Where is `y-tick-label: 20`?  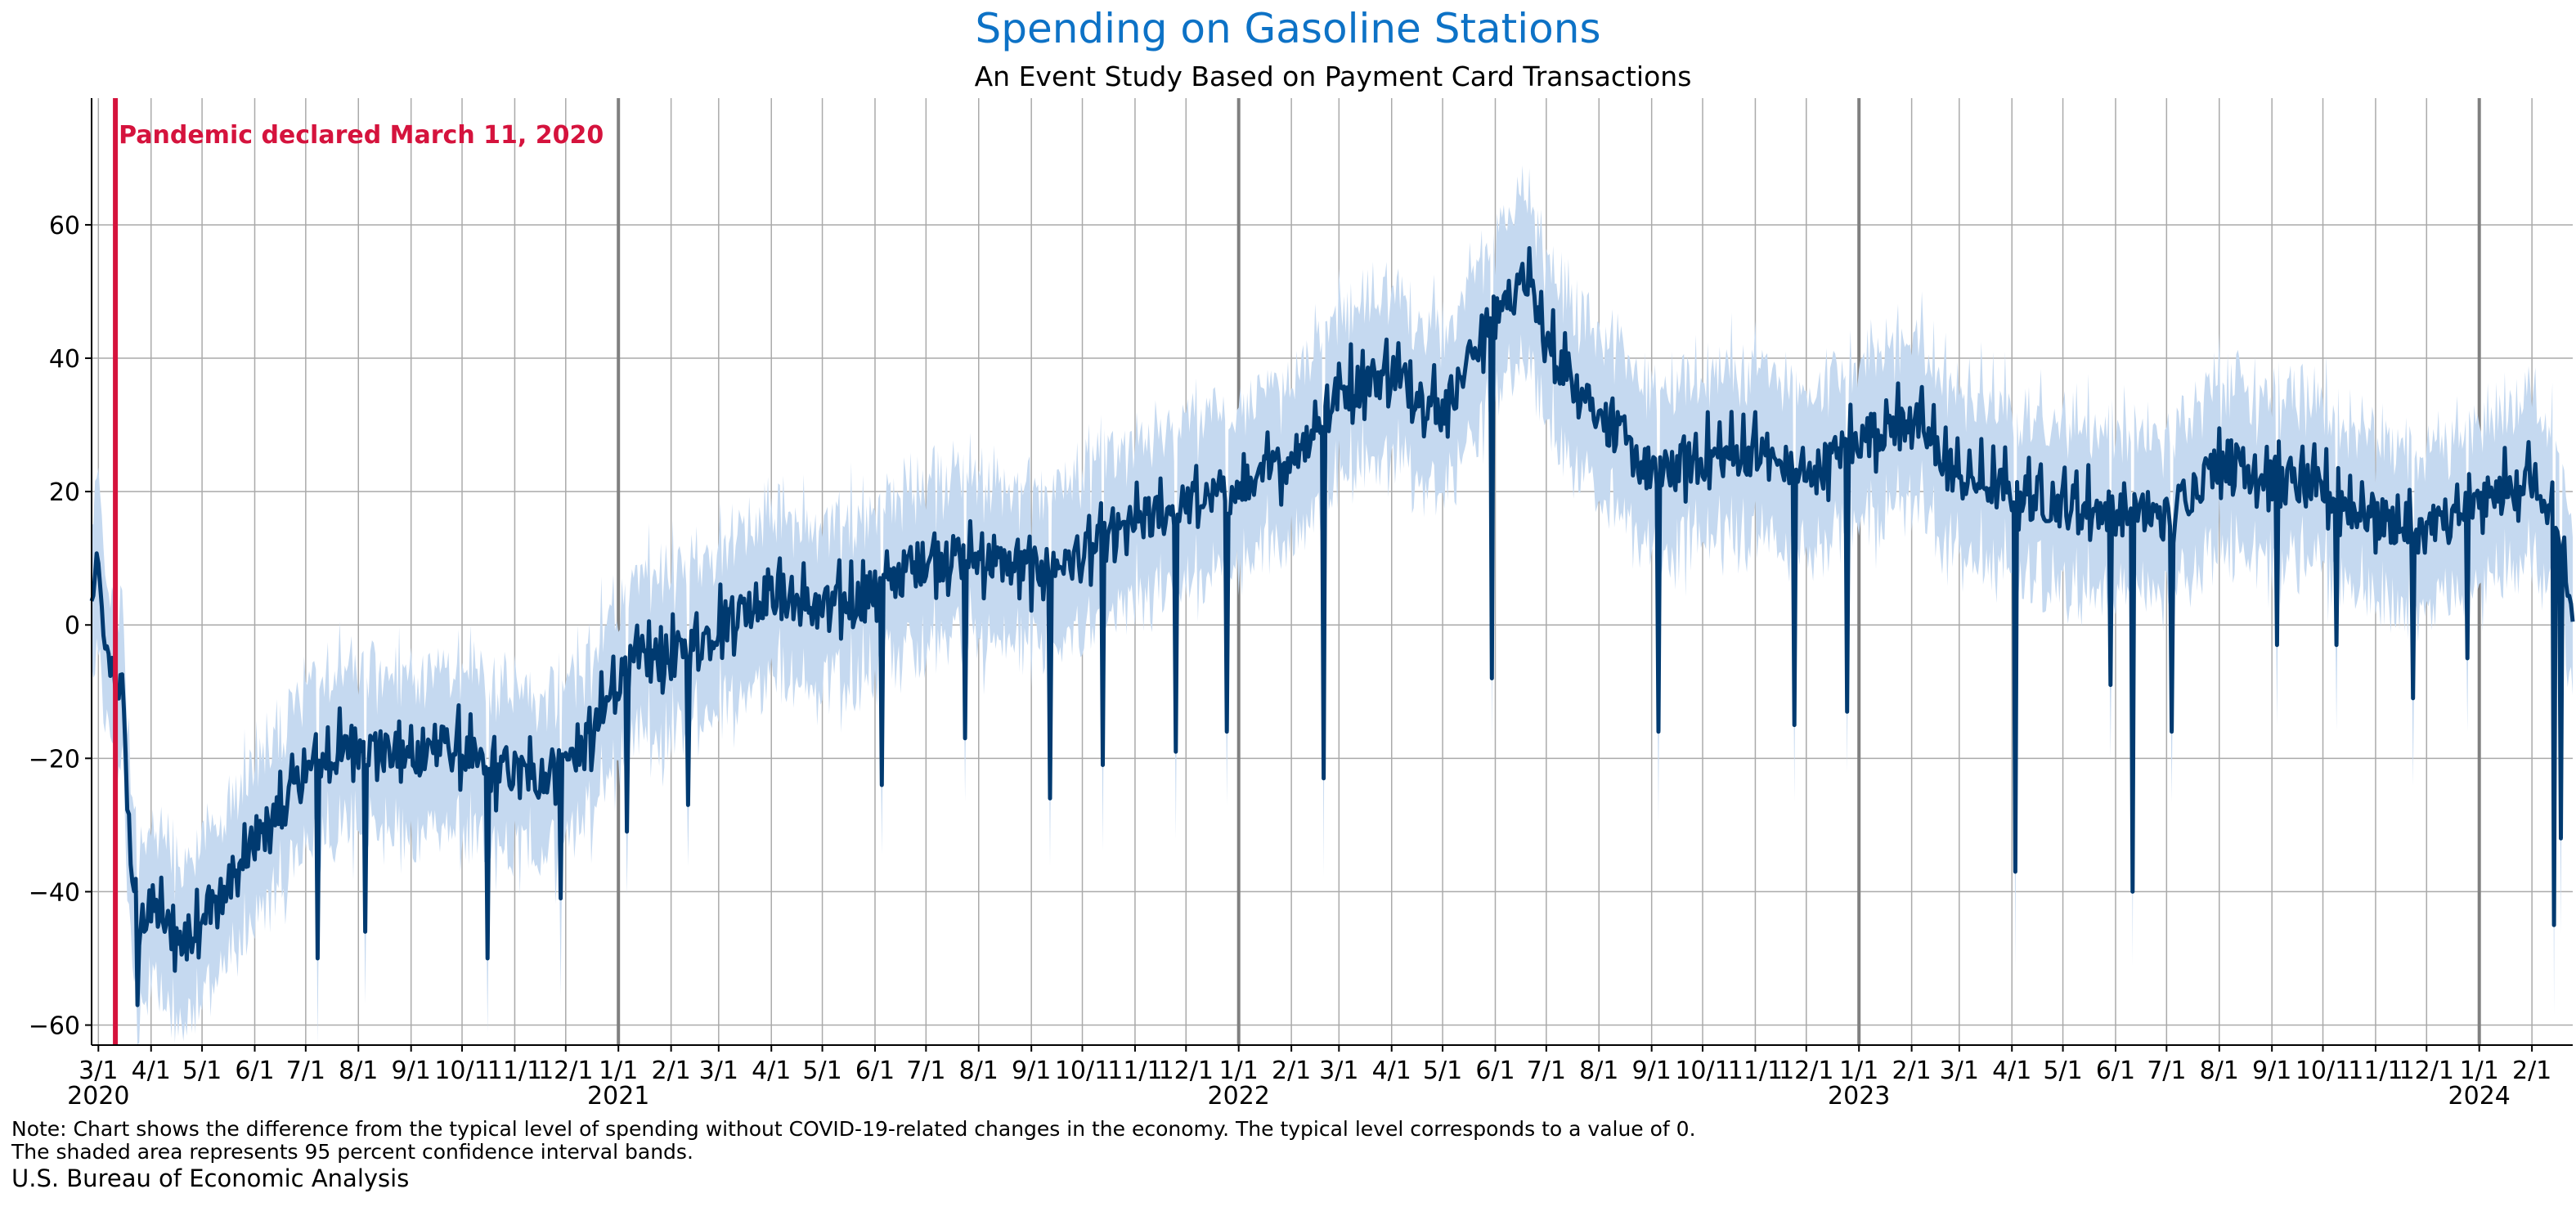
y-tick-label: 20 is located at coordinates (64, 493).